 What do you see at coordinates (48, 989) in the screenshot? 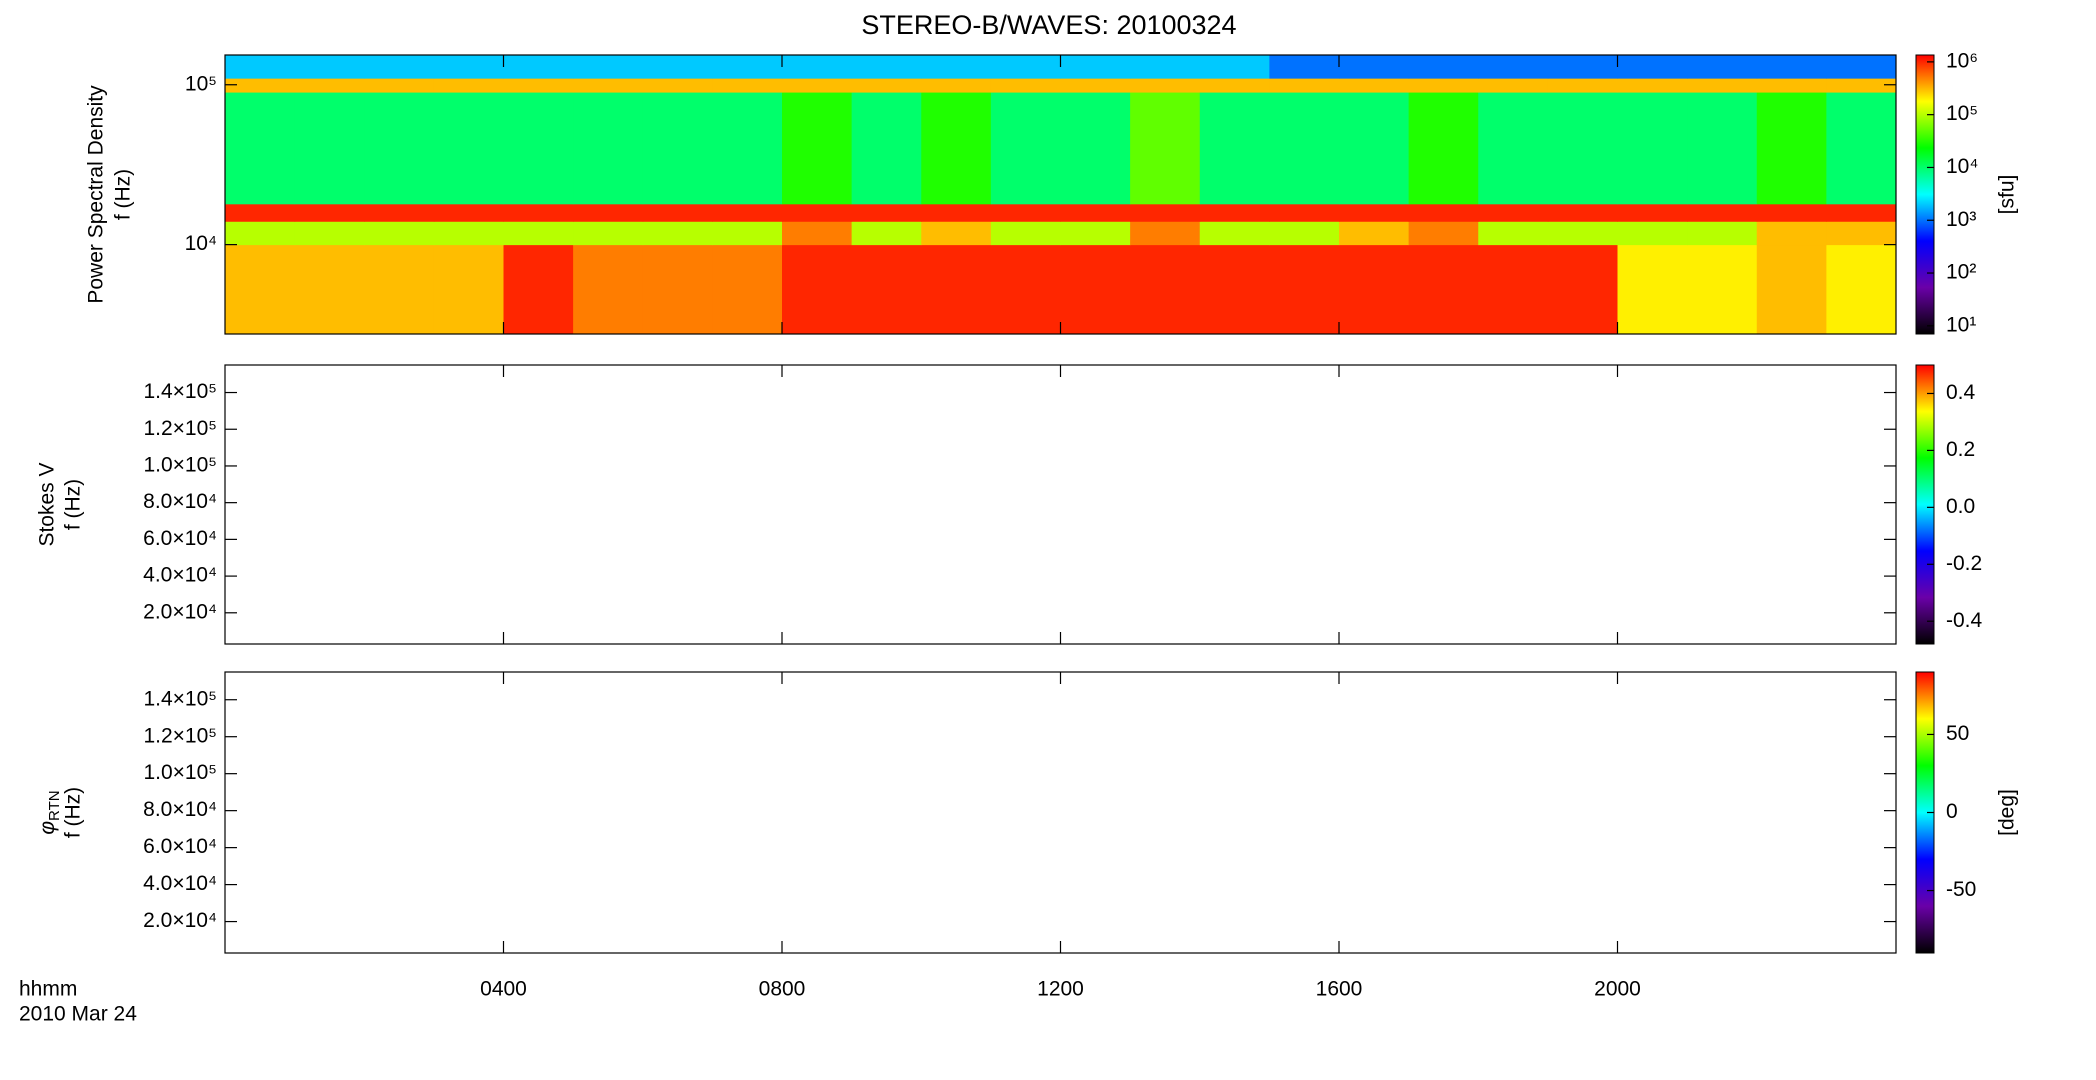
I see `x-axis-label: hhmm` at bounding box center [48, 989].